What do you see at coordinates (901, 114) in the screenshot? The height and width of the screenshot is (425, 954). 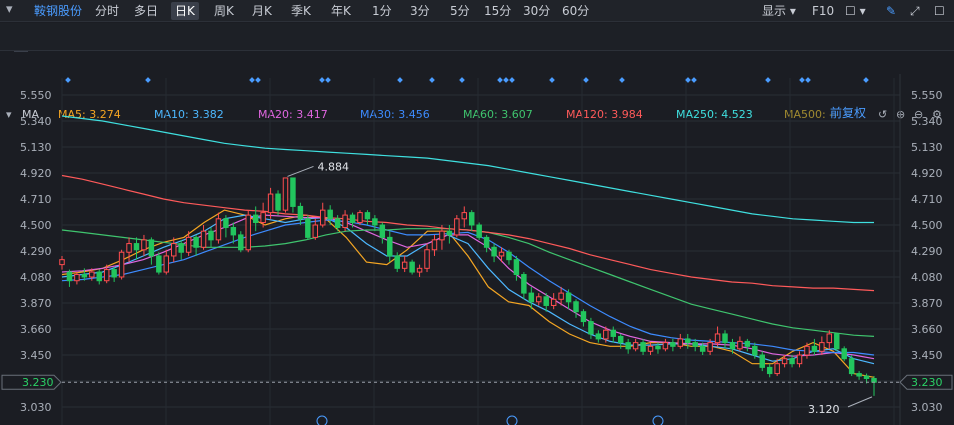 I see `add-icon: ⊕` at bounding box center [901, 114].